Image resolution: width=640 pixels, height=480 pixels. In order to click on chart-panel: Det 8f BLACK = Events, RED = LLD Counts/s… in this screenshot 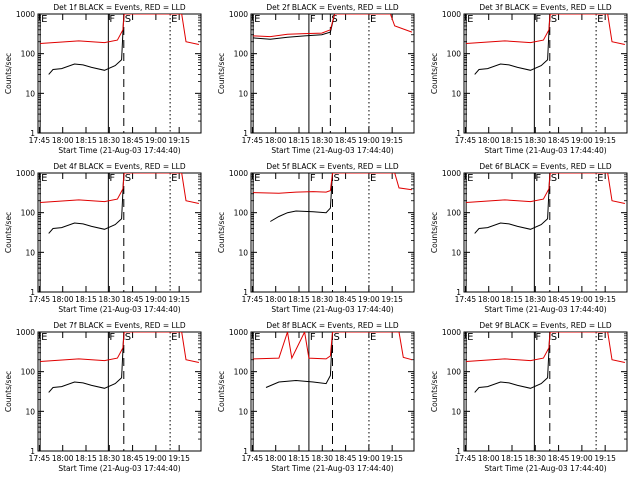, I will do `click(316, 397)`.